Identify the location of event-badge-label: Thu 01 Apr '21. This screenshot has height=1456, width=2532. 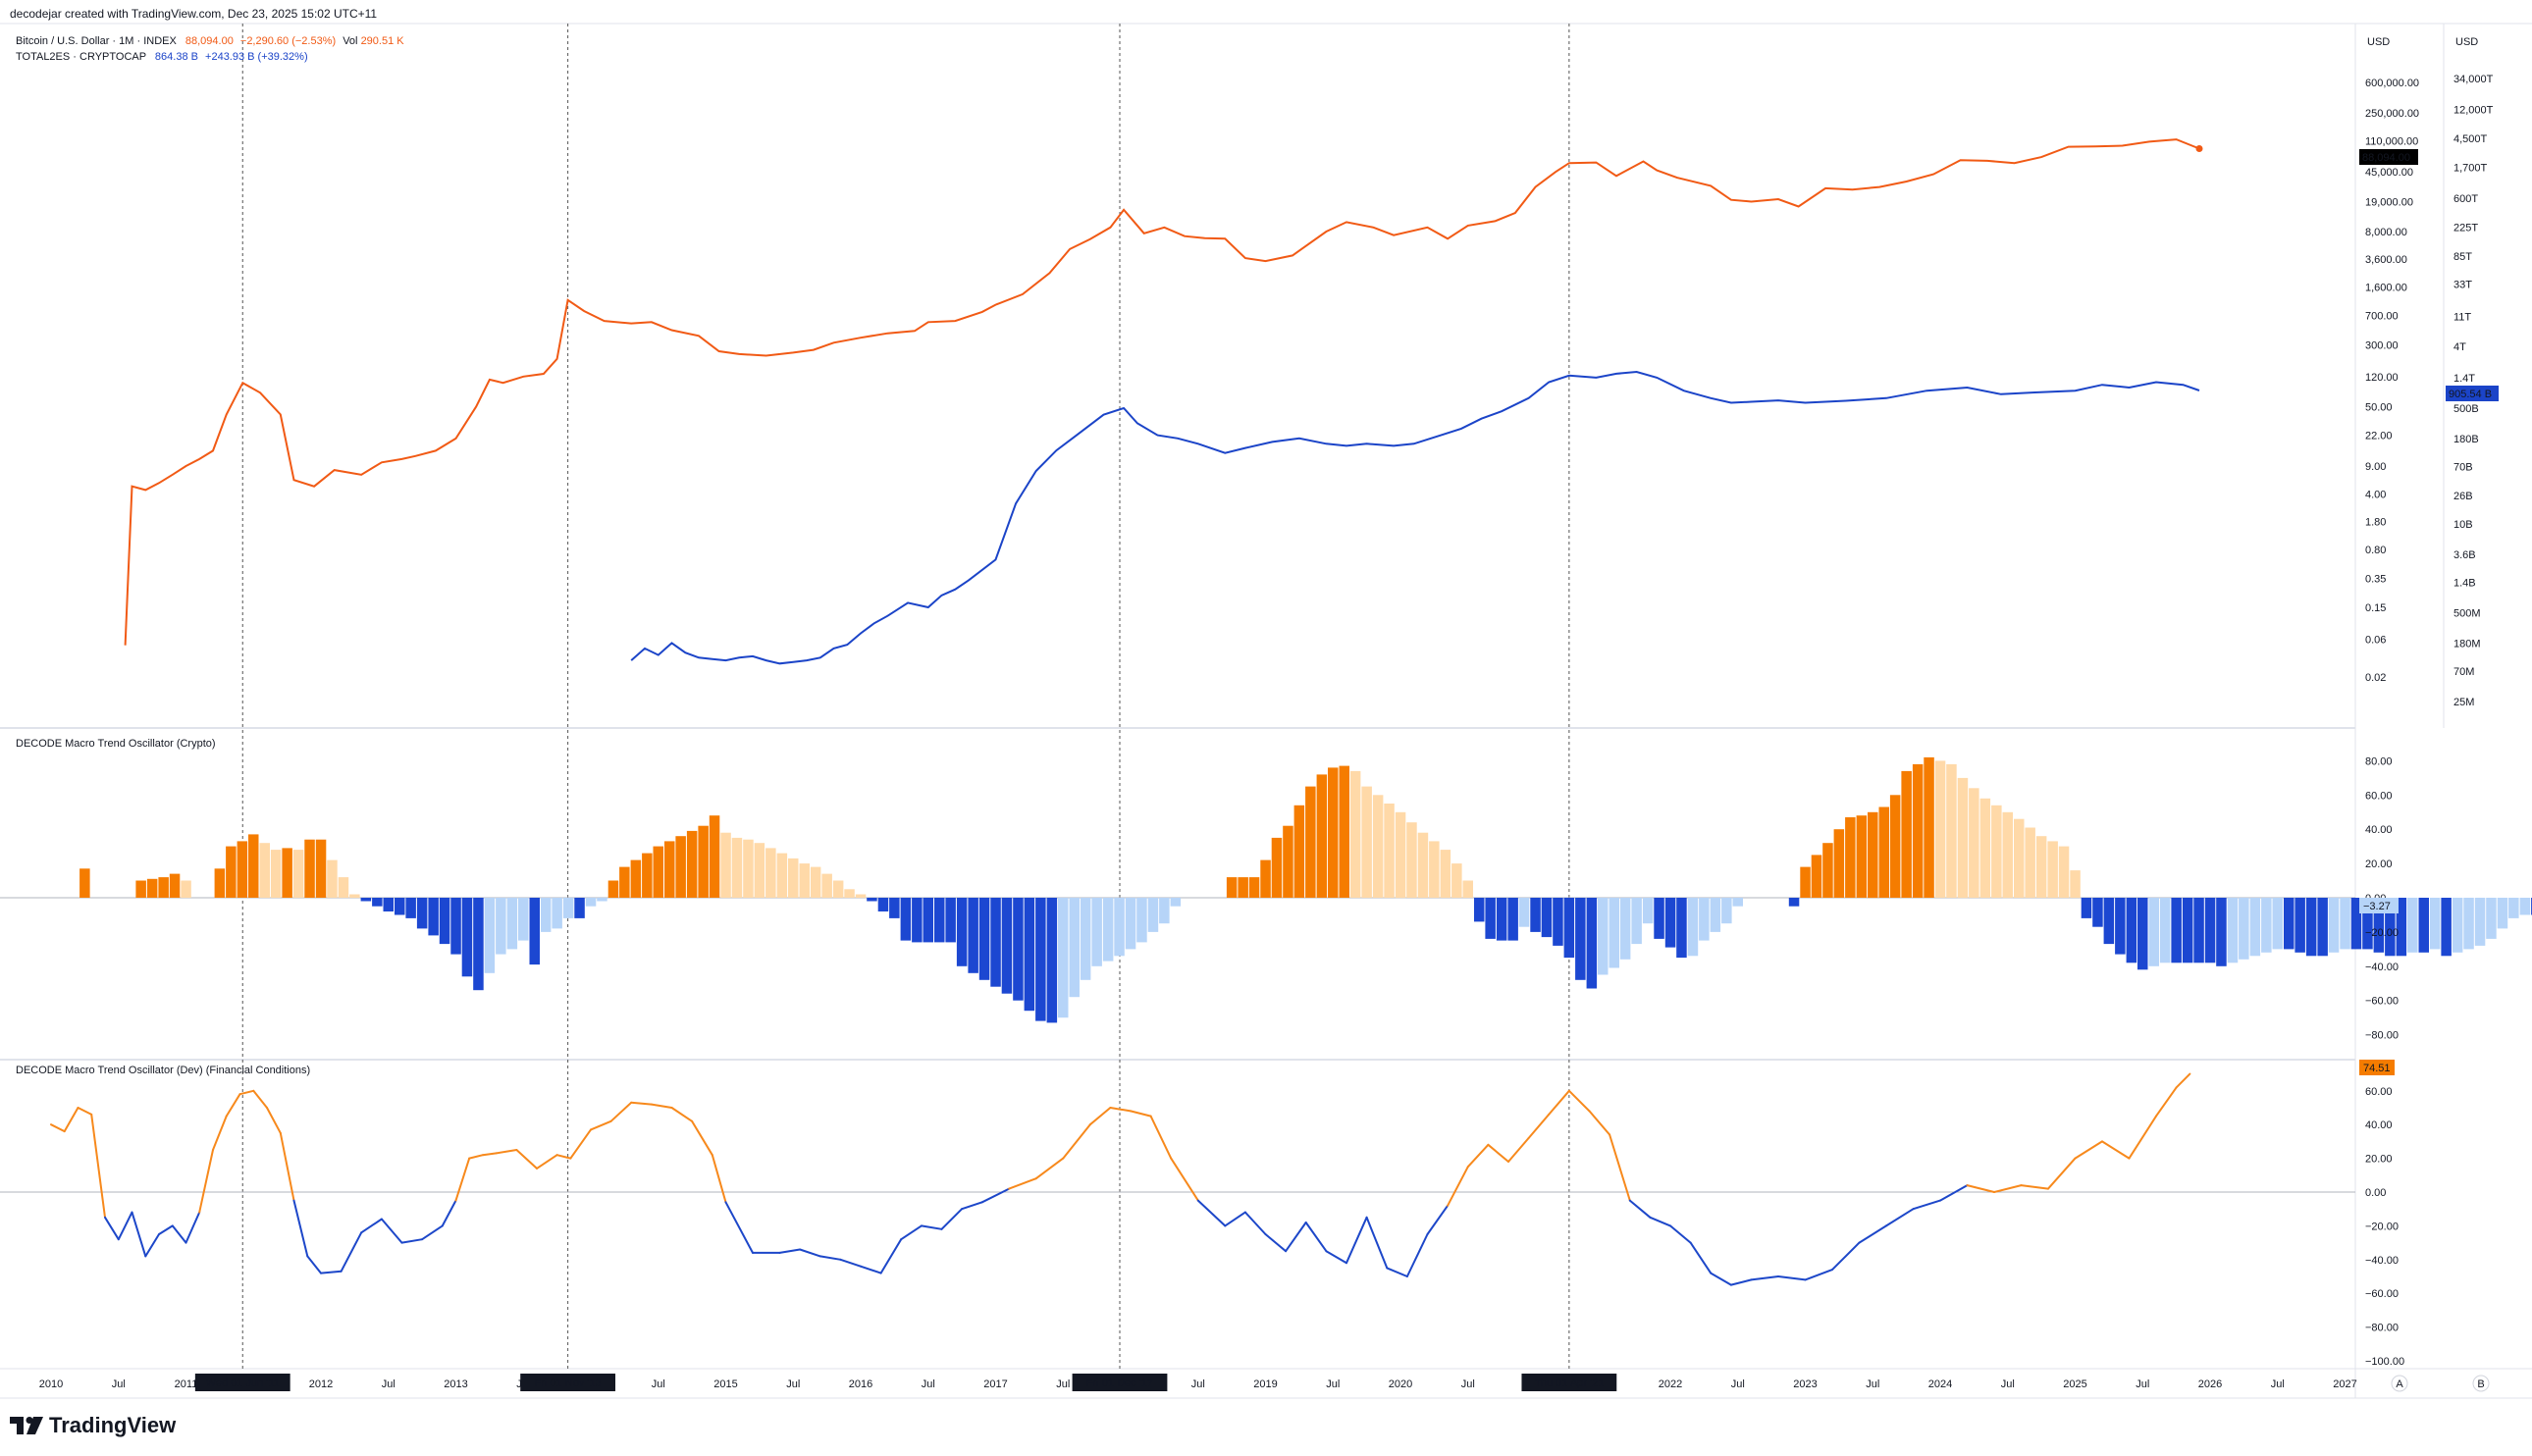
(1569, 1383).